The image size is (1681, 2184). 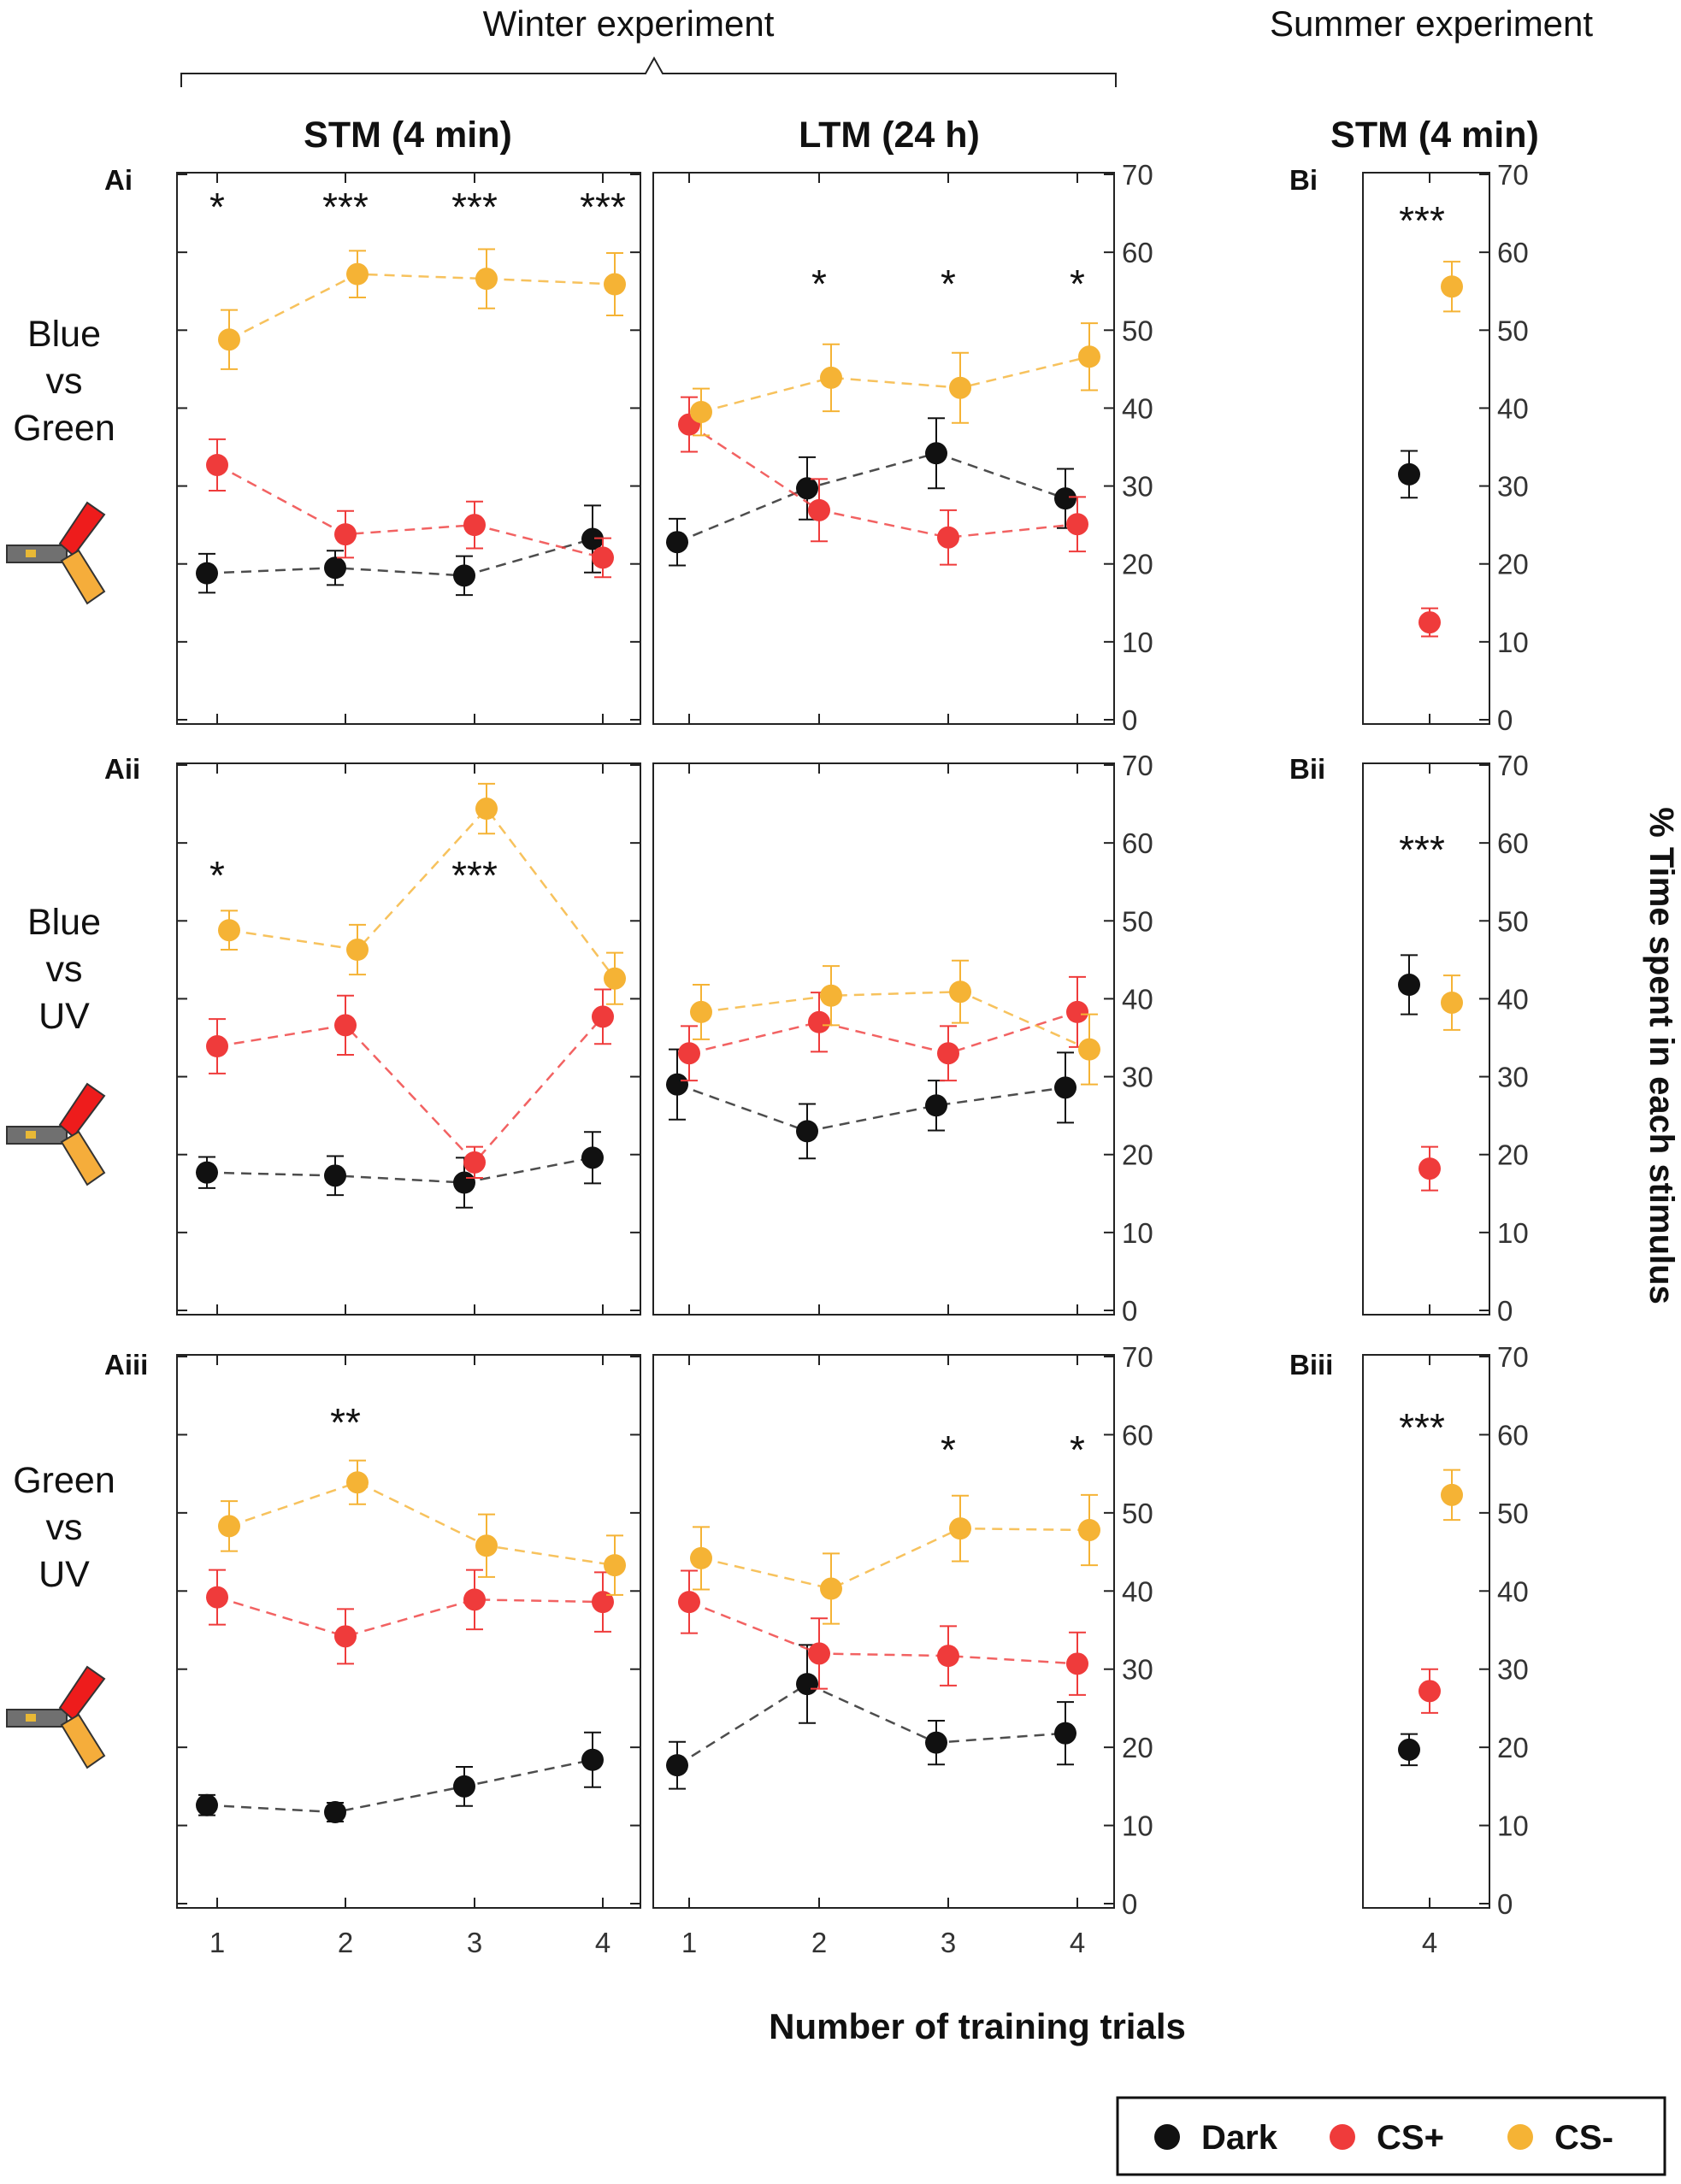 What do you see at coordinates (1429, 1942) in the screenshot?
I see `x-tick-label: 4` at bounding box center [1429, 1942].